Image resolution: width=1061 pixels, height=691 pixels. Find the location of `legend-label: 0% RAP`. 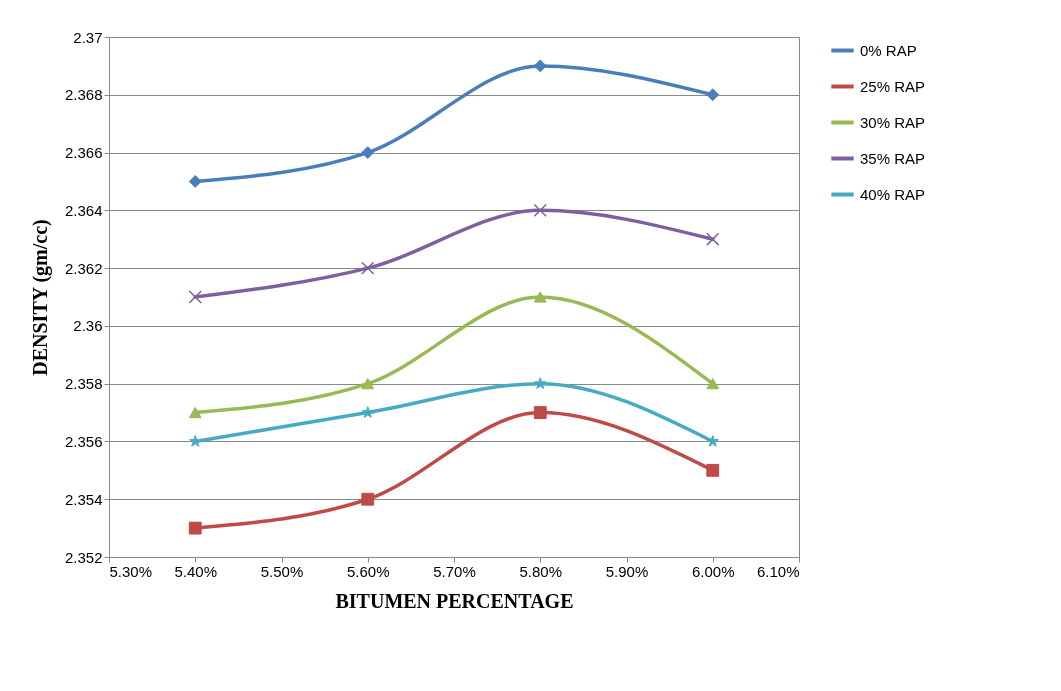

legend-label: 0% RAP is located at coordinates (888, 50).